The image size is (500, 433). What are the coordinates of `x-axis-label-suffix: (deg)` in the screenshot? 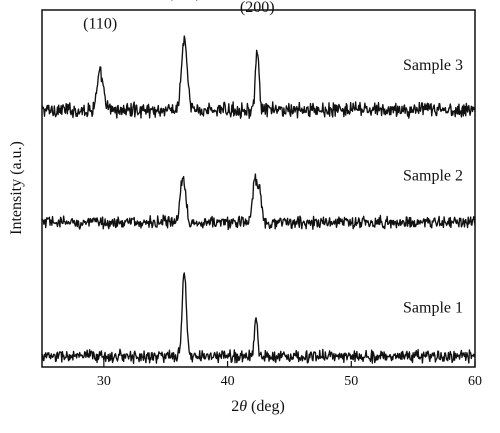 It's located at (266, 406).